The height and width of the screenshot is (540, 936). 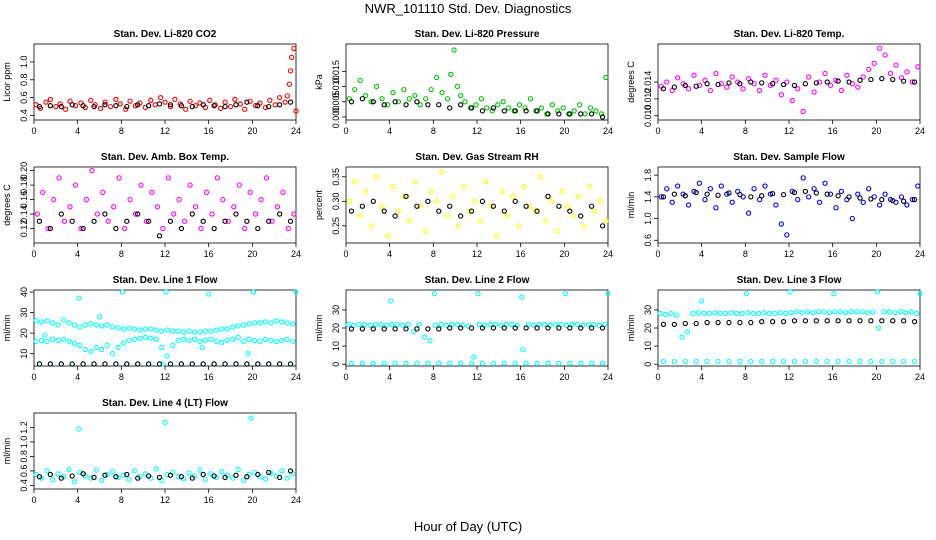 I want to click on y-tick-label: 30, so click(x=24, y=313).